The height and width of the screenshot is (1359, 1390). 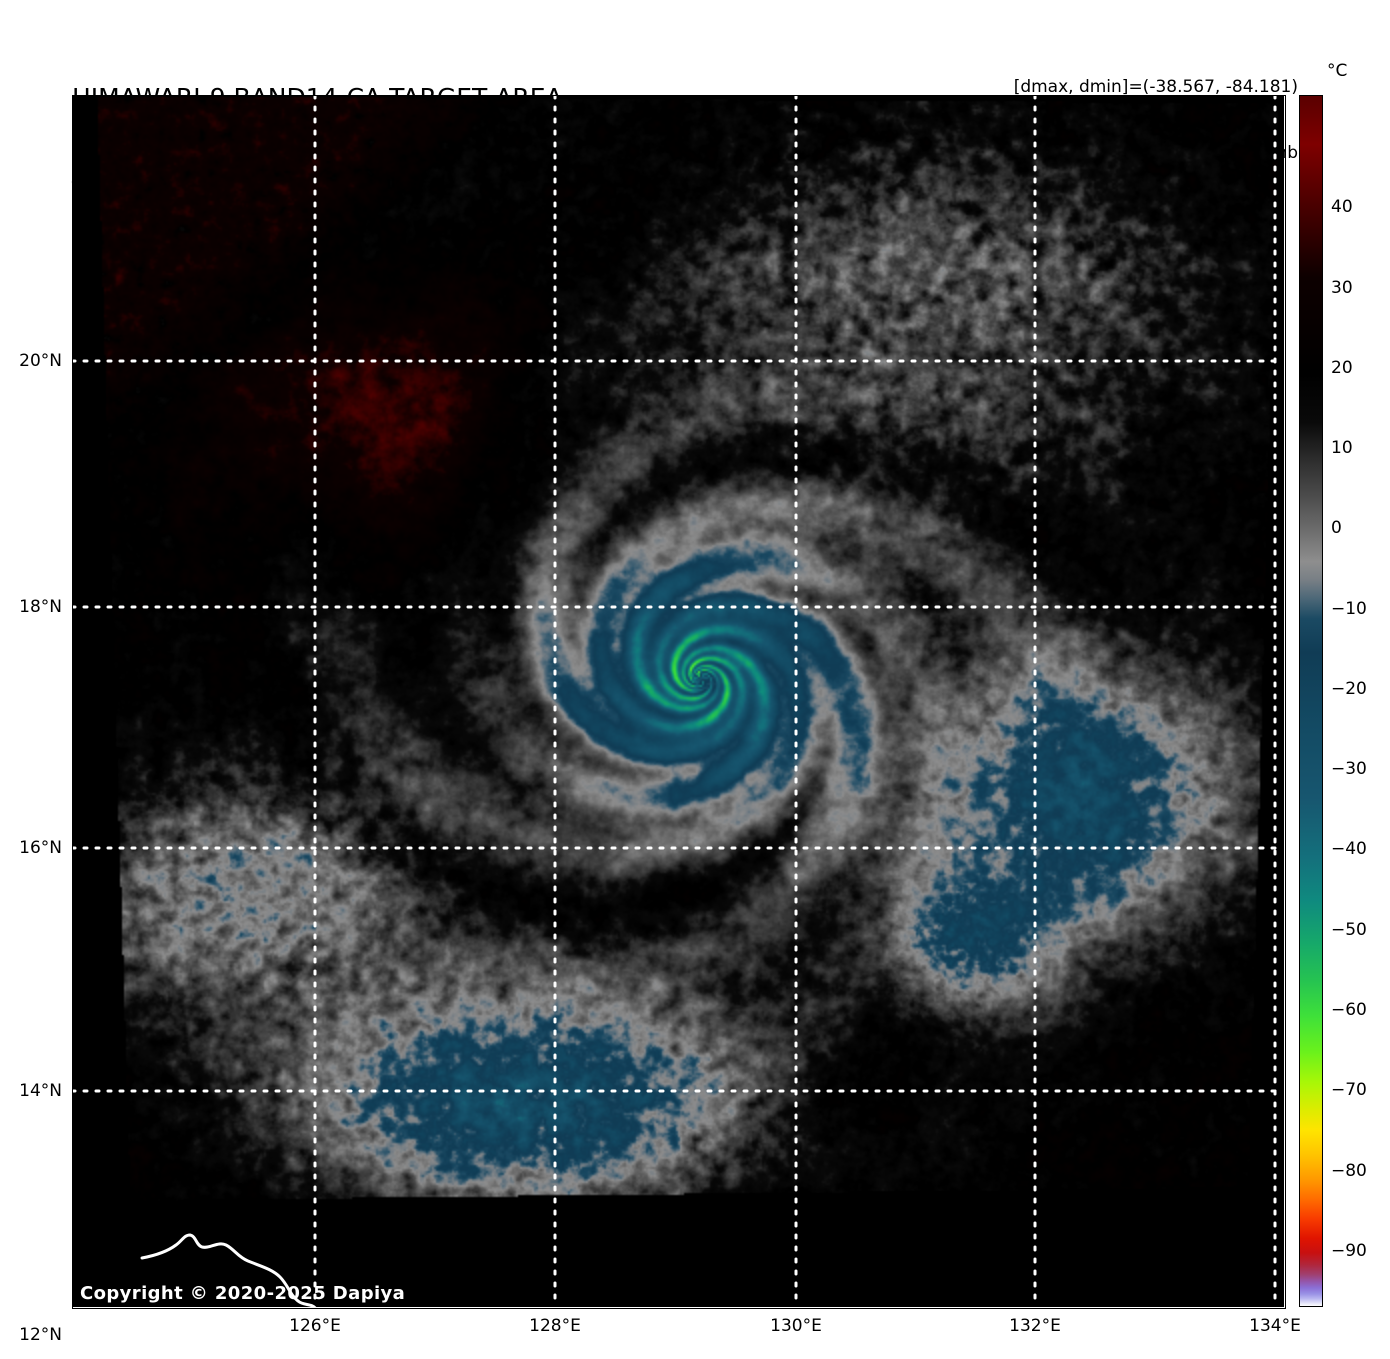 I want to click on colorbar-tick-label: −30, so click(x=1349, y=769).